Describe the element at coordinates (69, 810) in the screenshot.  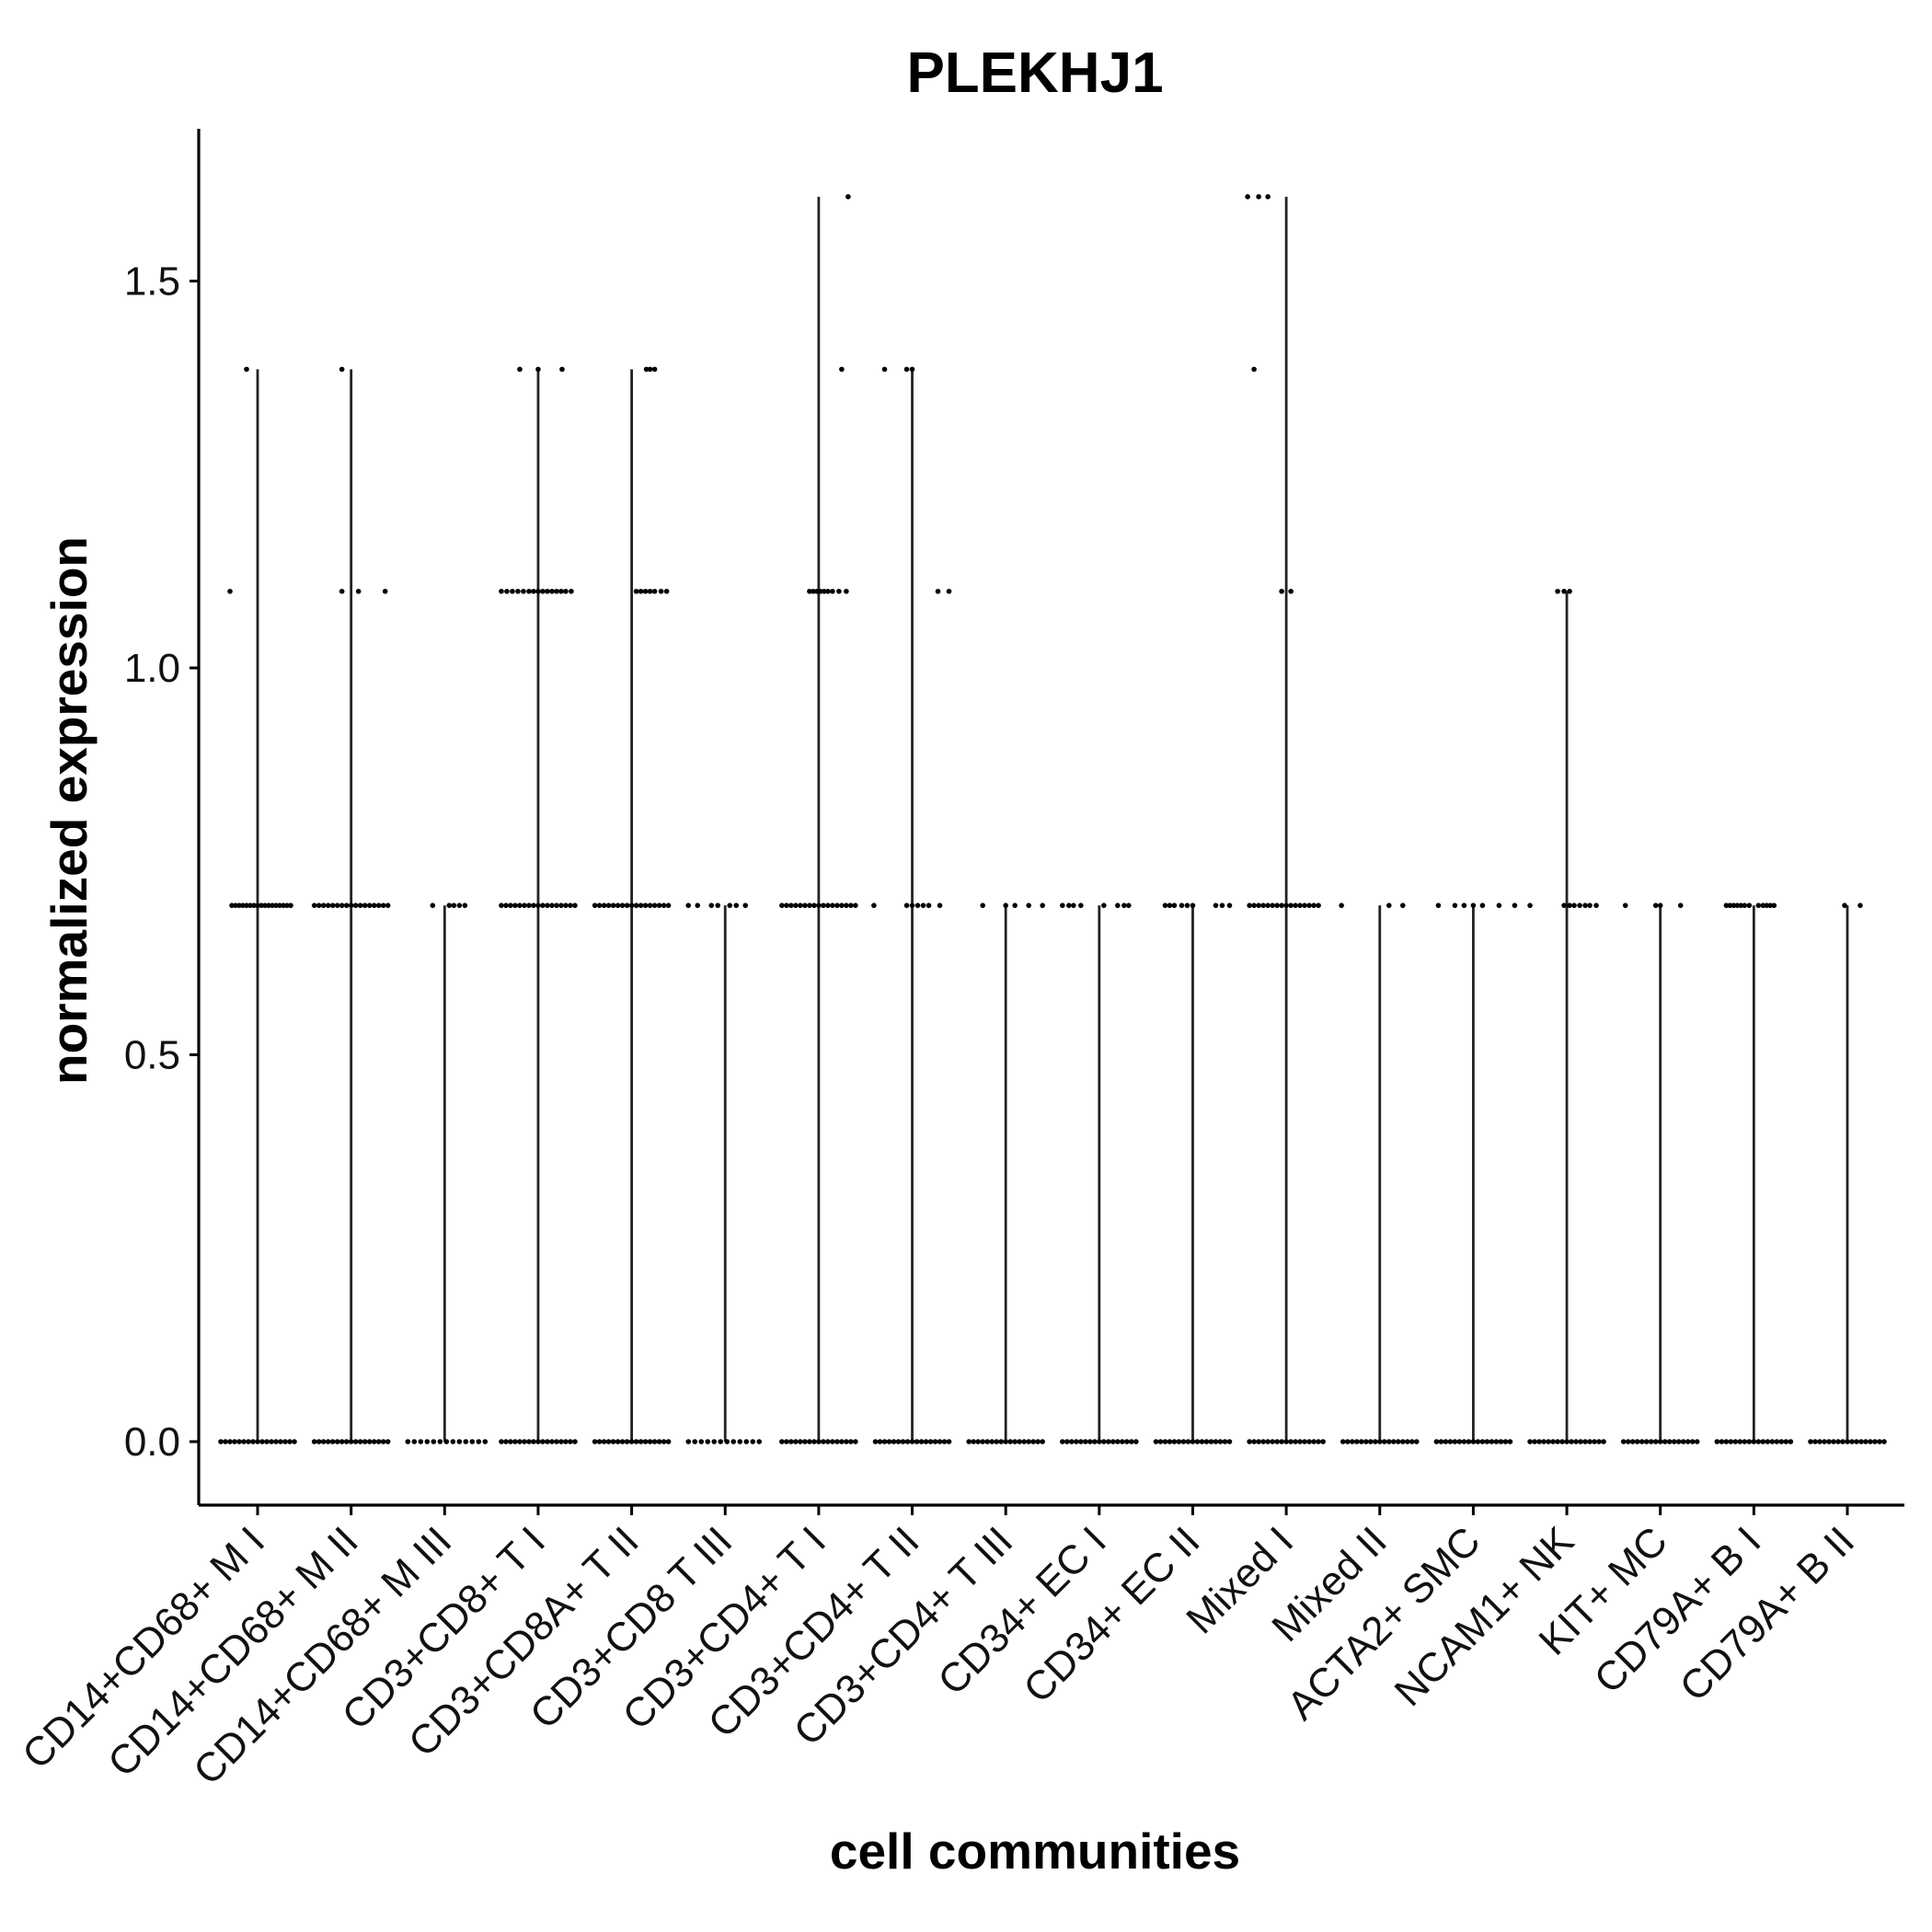
I see `y-axis-title: normalized expression` at that location.